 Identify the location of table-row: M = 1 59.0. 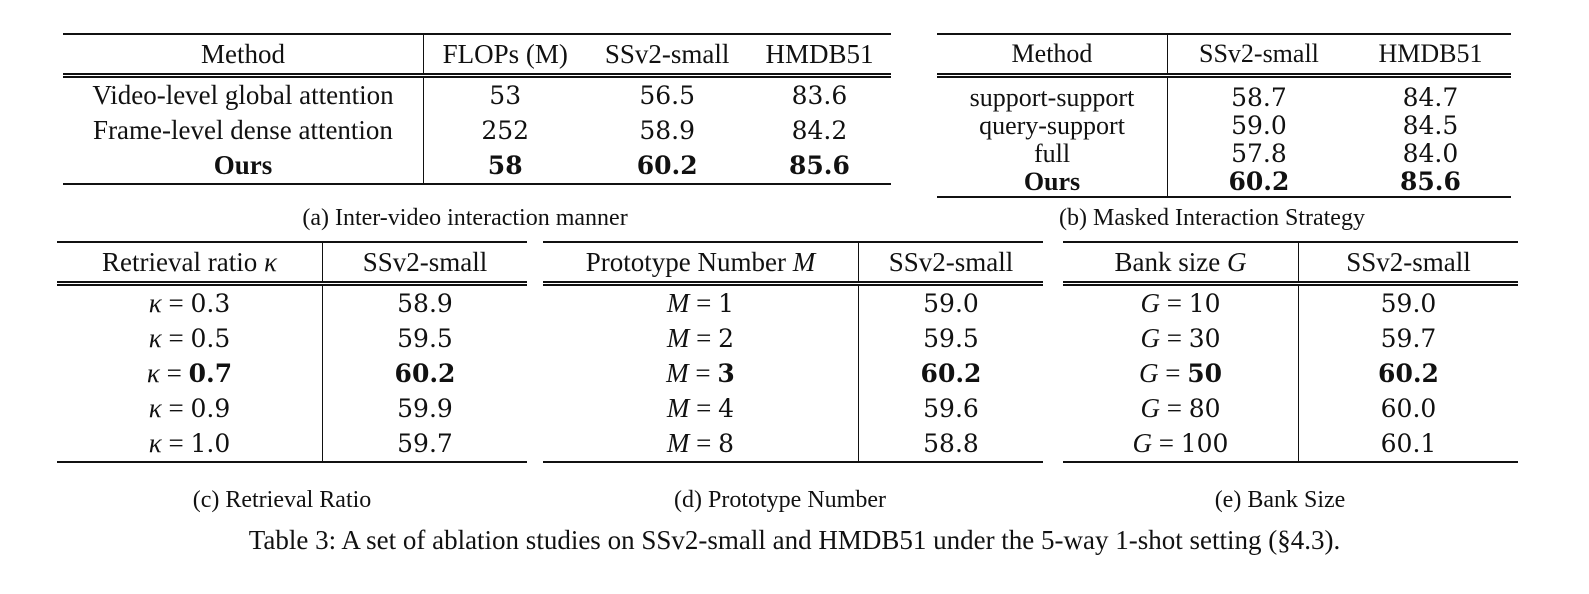
(793, 302).